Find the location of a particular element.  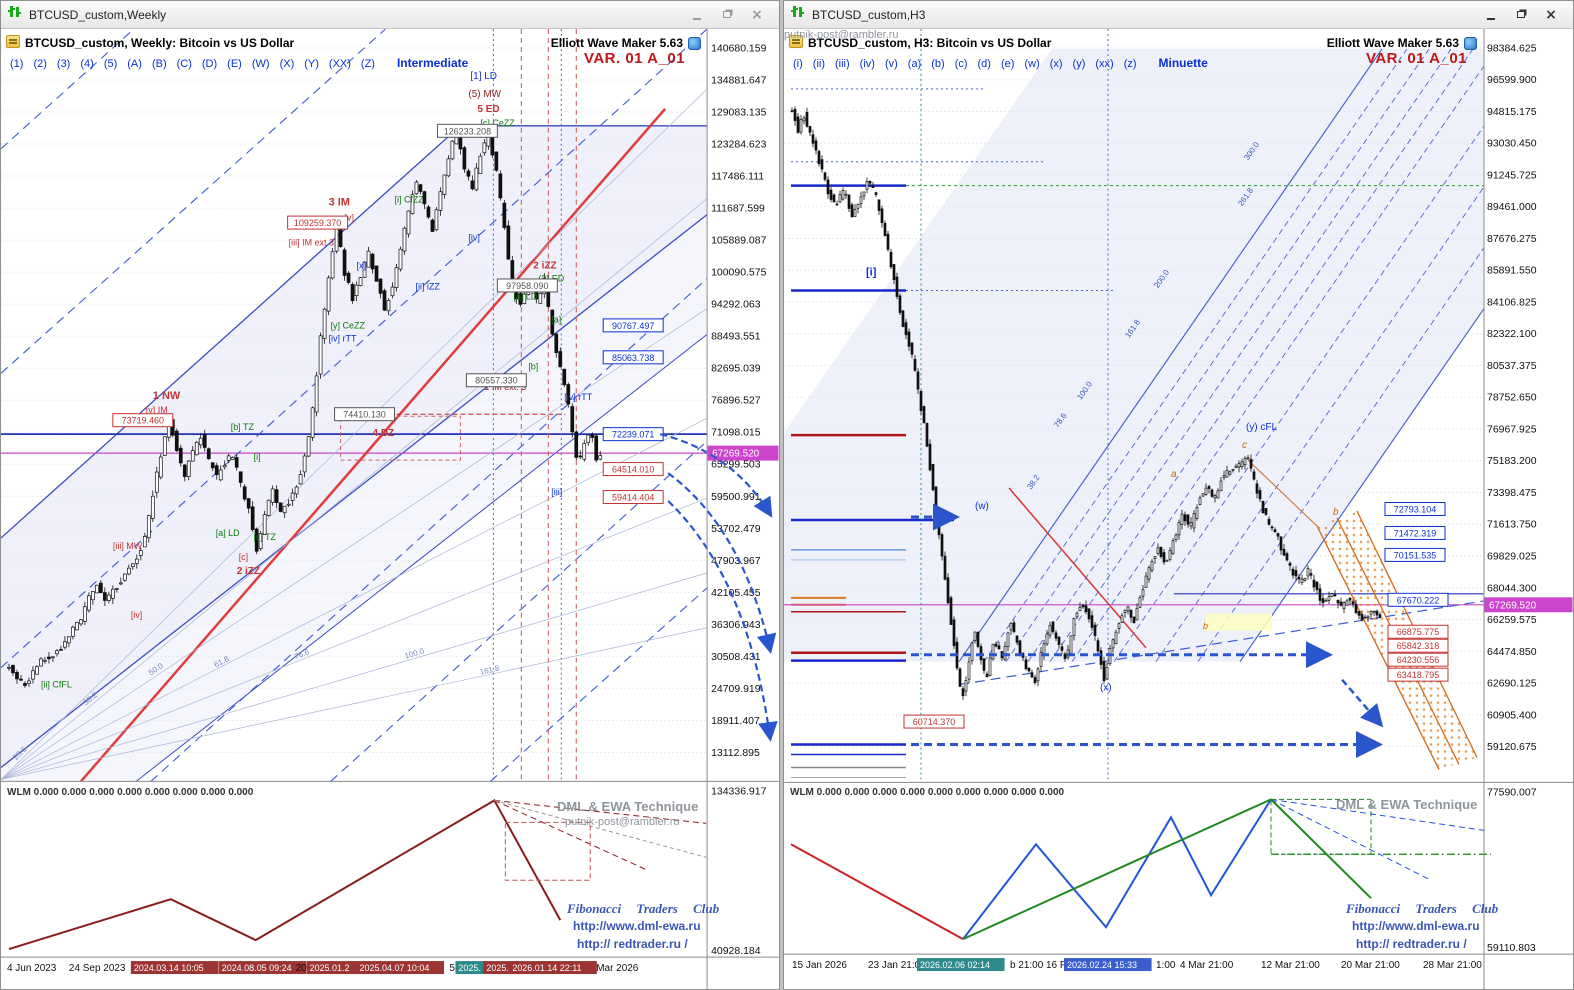

wave-label: (w) is located at coordinates (982, 506).